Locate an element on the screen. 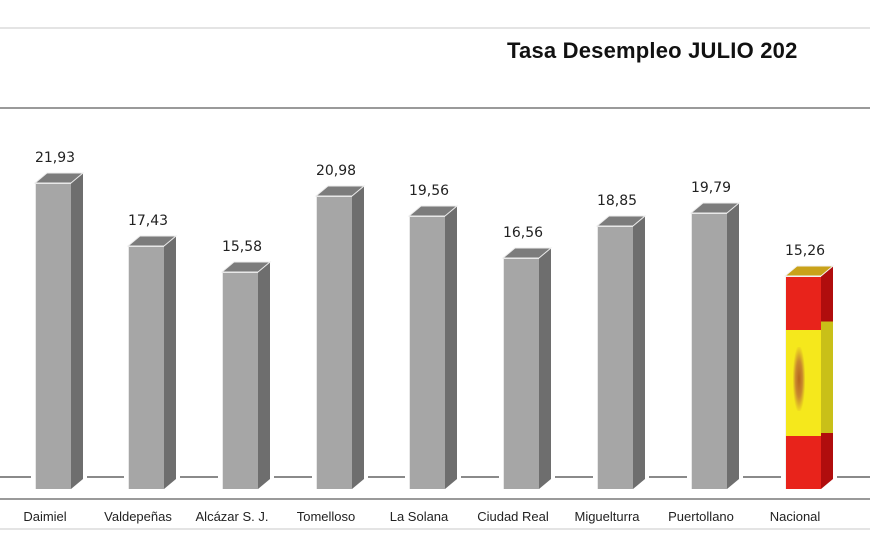  chart-title: Tasa Desempleo JULIO 202 is located at coordinates (652, 50).